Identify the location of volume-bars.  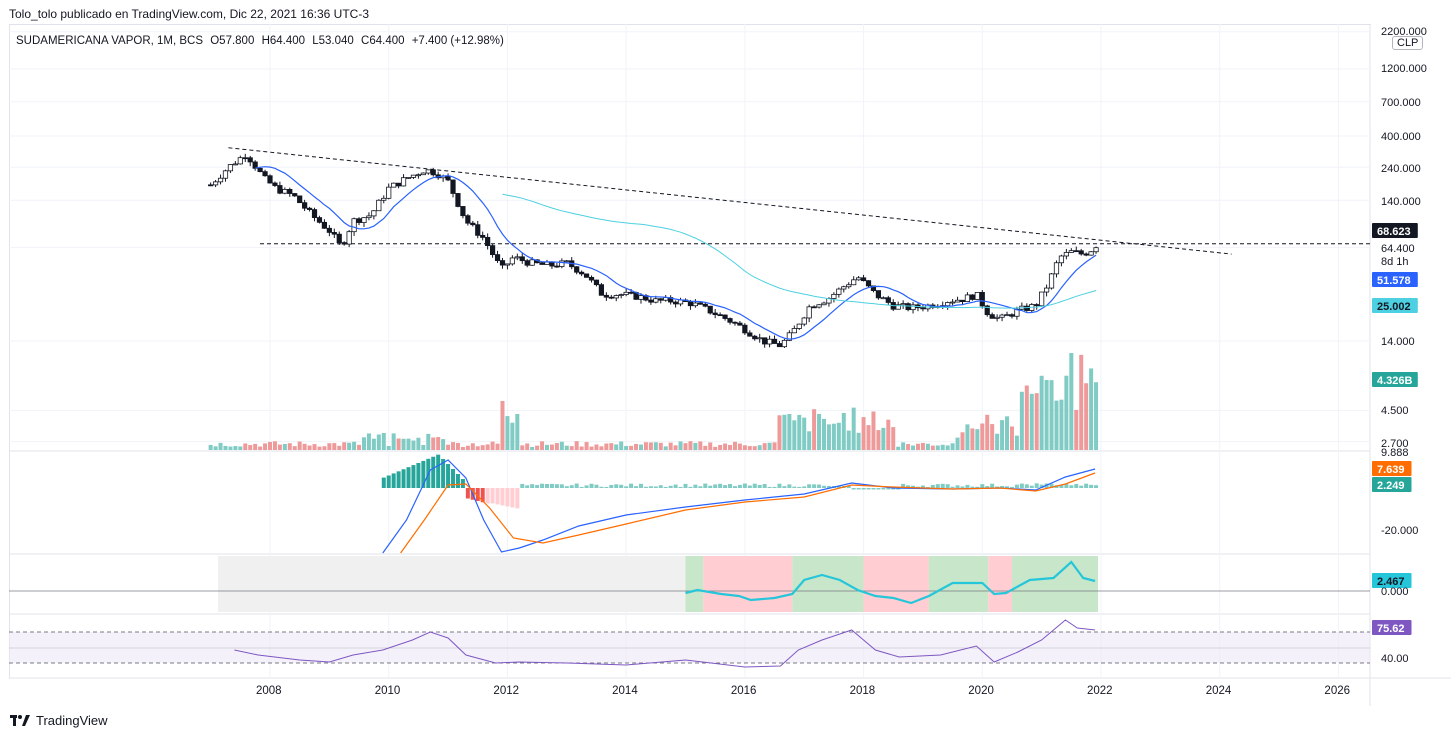
(653, 401).